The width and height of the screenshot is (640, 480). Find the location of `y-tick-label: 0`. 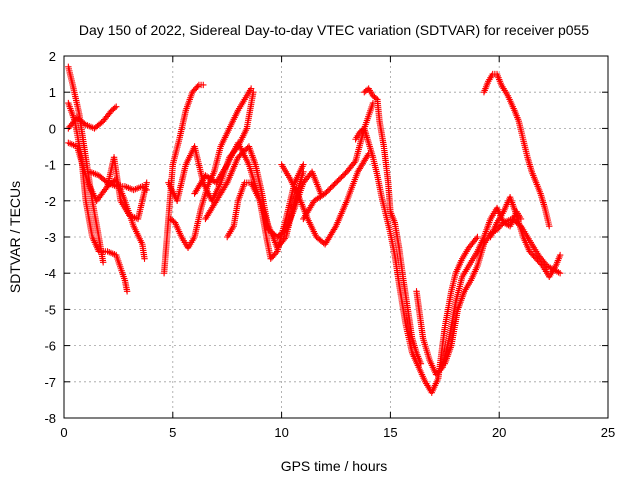

y-tick-label: 0 is located at coordinates (52, 128).